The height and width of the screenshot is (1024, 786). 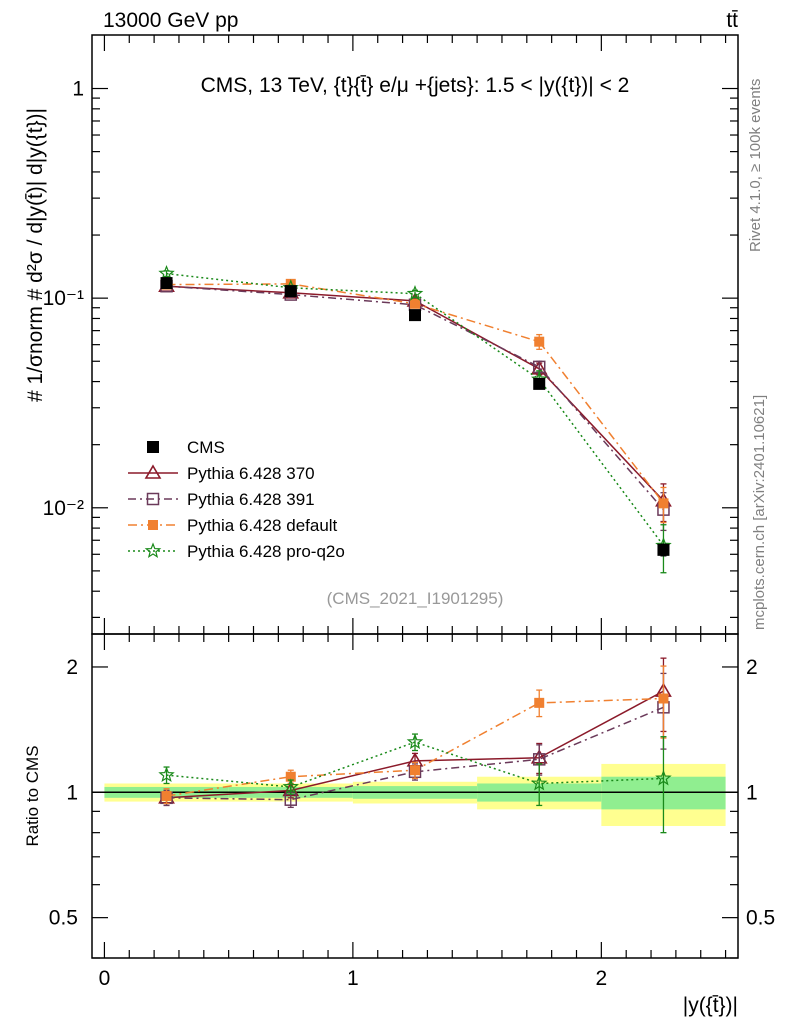 I want to click on header-right: tt̄, so click(x=732, y=20).